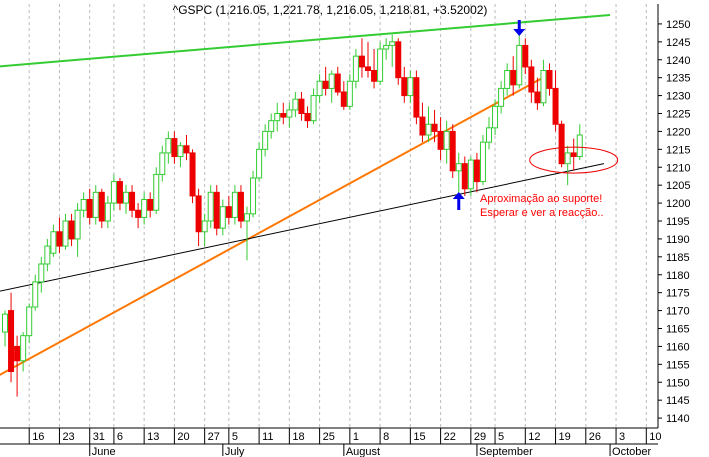  I want to click on x-tick-label: 29, so click(480, 437).